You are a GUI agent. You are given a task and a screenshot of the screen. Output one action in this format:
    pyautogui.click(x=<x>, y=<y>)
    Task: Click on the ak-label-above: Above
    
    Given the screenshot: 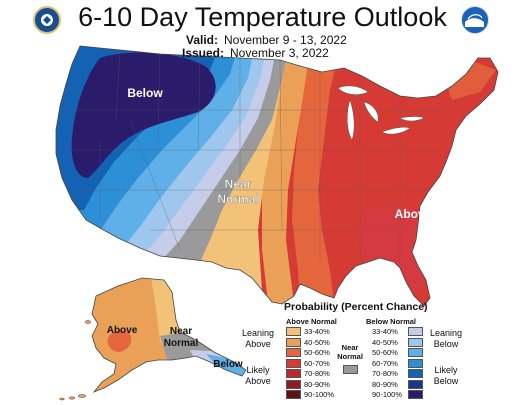 What is the action you would take?
    pyautogui.click(x=122, y=330)
    